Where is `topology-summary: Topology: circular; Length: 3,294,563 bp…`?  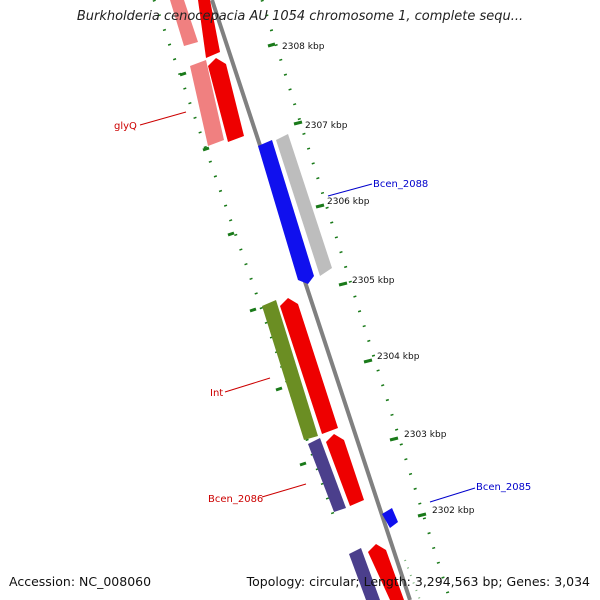 topology-summary: Topology: circular; Length: 3,294,563 bp… is located at coordinates (418, 581).